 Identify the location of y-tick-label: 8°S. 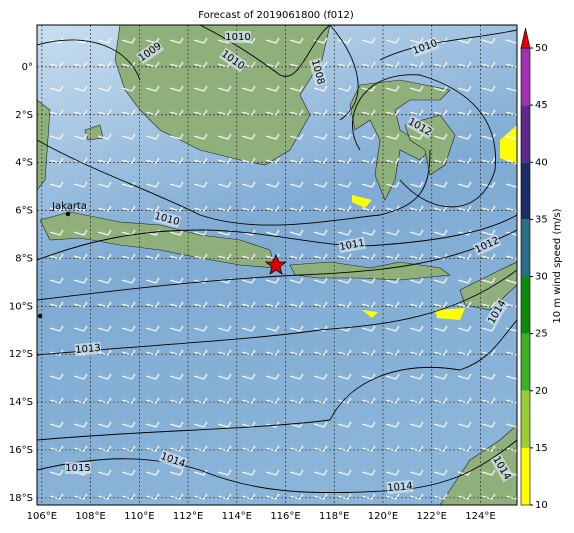
(24, 258).